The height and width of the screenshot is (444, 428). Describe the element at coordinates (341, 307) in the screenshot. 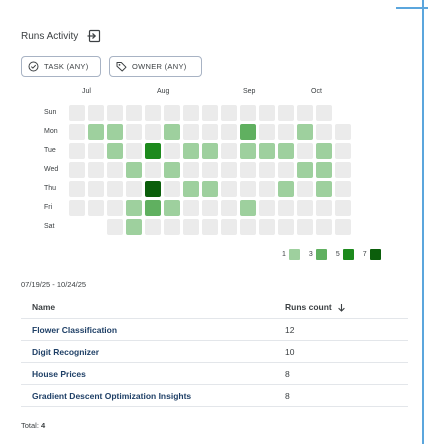

I see `sort-down-icon` at that location.